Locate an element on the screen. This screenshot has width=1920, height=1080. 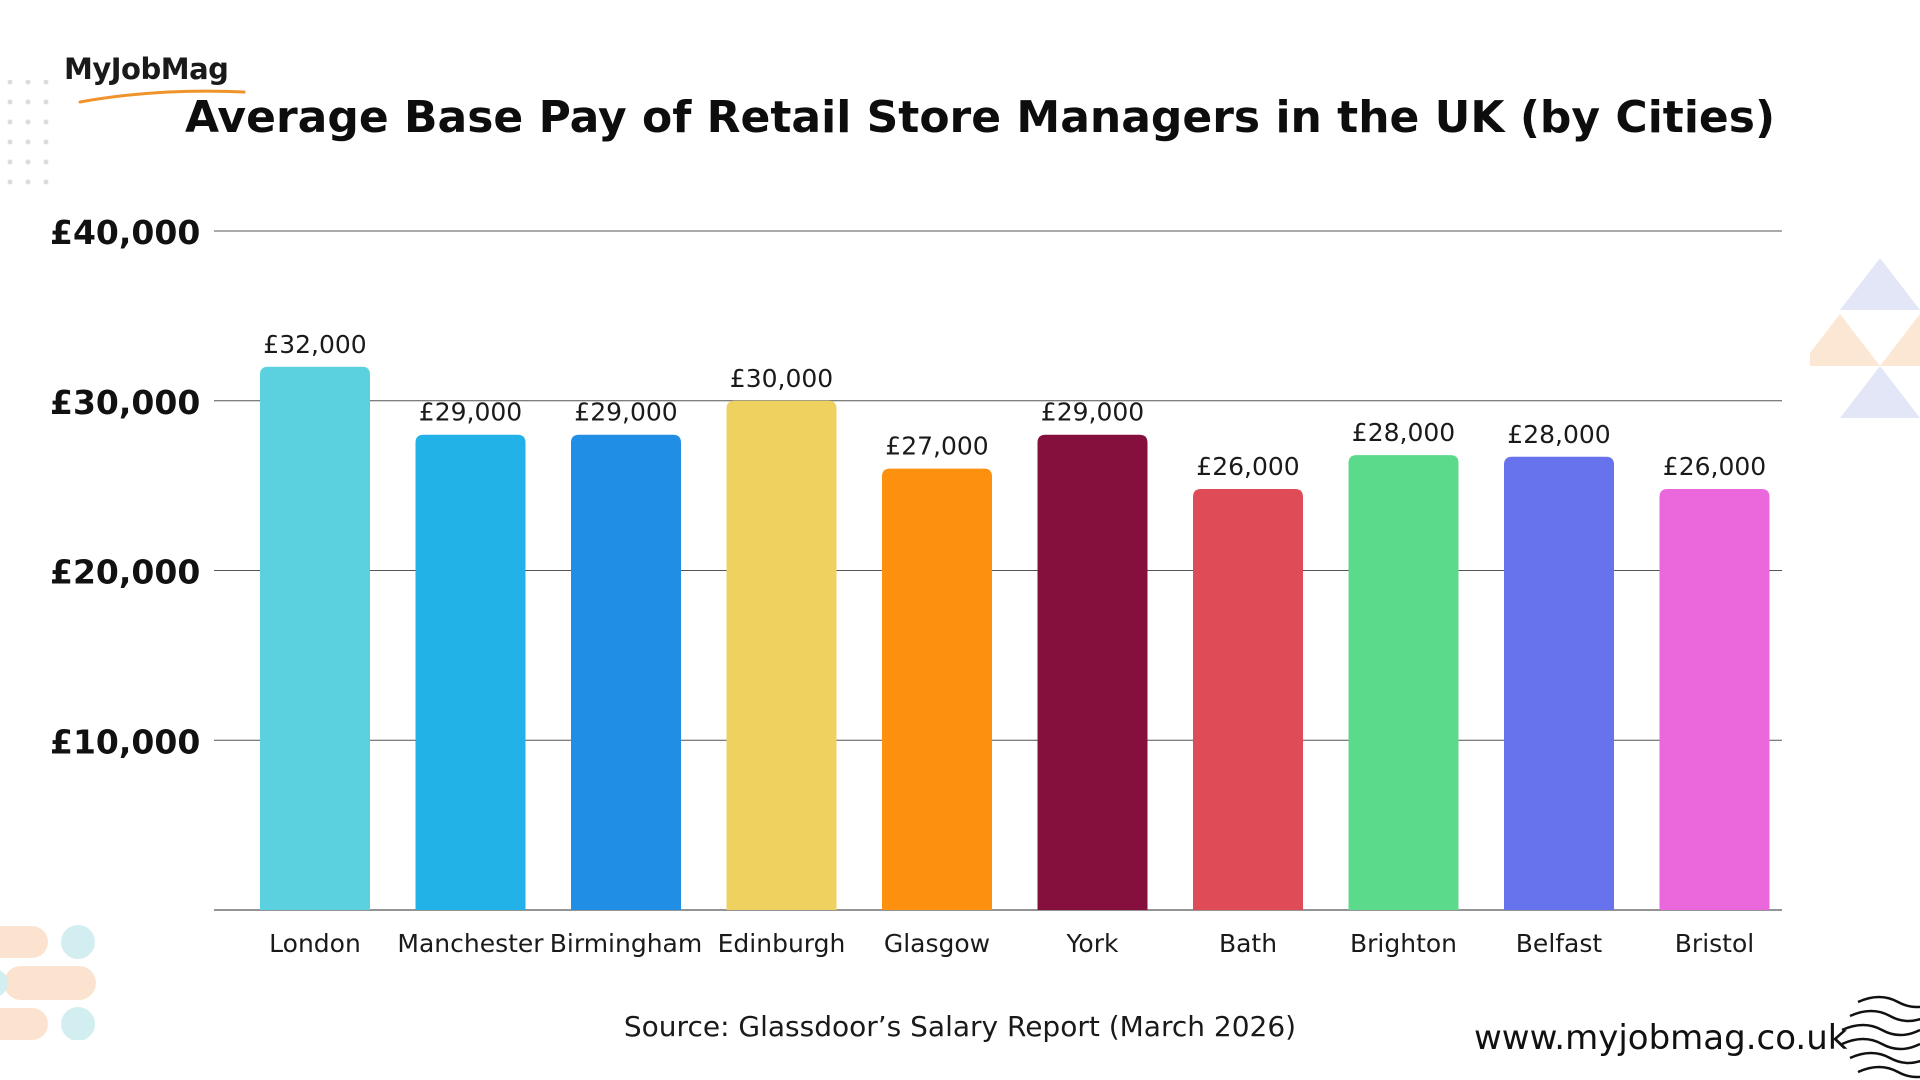
x-tick-label: Manchester is located at coordinates (470, 943).